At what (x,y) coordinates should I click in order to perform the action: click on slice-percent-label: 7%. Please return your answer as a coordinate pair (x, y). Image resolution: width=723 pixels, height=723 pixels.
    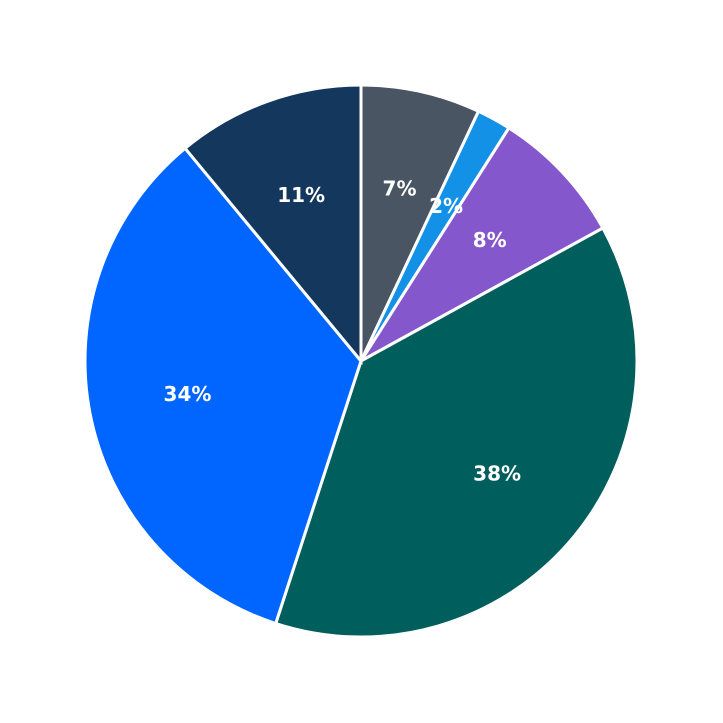
    Looking at the image, I should click on (400, 189).